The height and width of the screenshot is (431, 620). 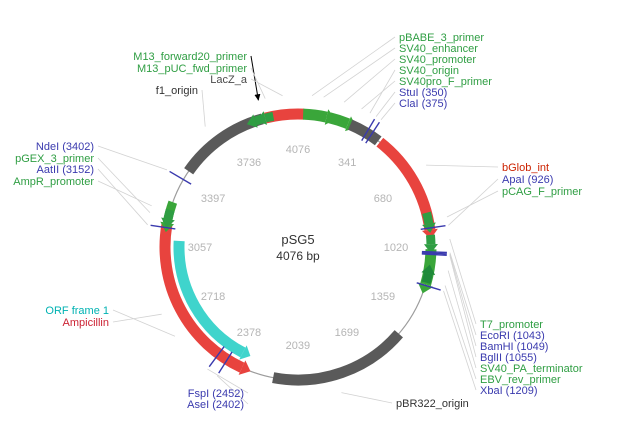 I want to click on tick-1699: 1699, so click(x=347, y=333).